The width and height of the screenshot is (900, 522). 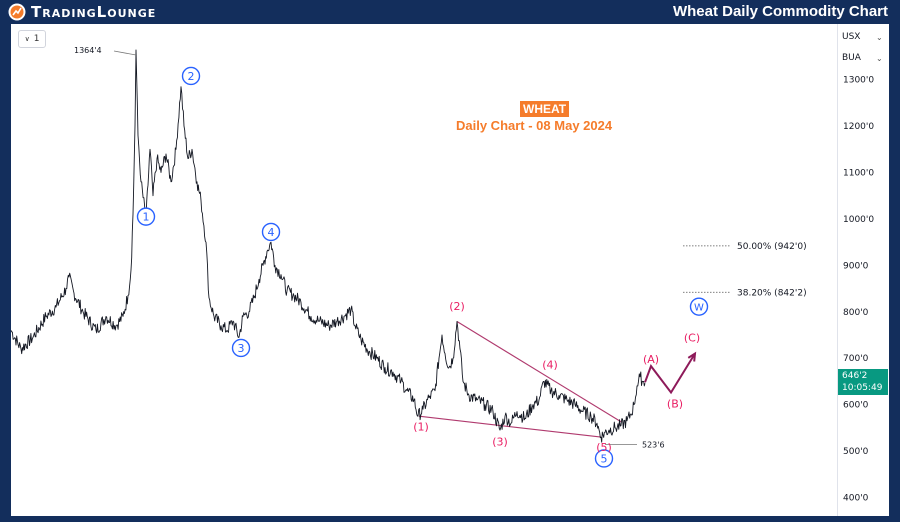 I want to click on interval-button: ∨ 1, so click(x=32, y=39).